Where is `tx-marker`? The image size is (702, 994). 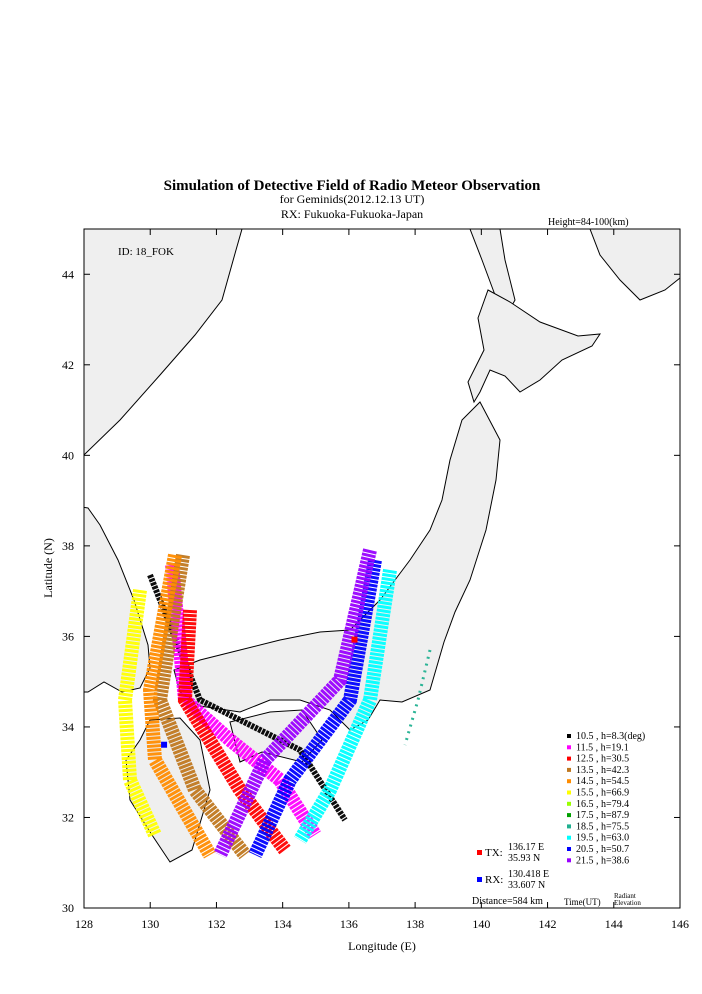
tx-marker is located at coordinates (354, 639).